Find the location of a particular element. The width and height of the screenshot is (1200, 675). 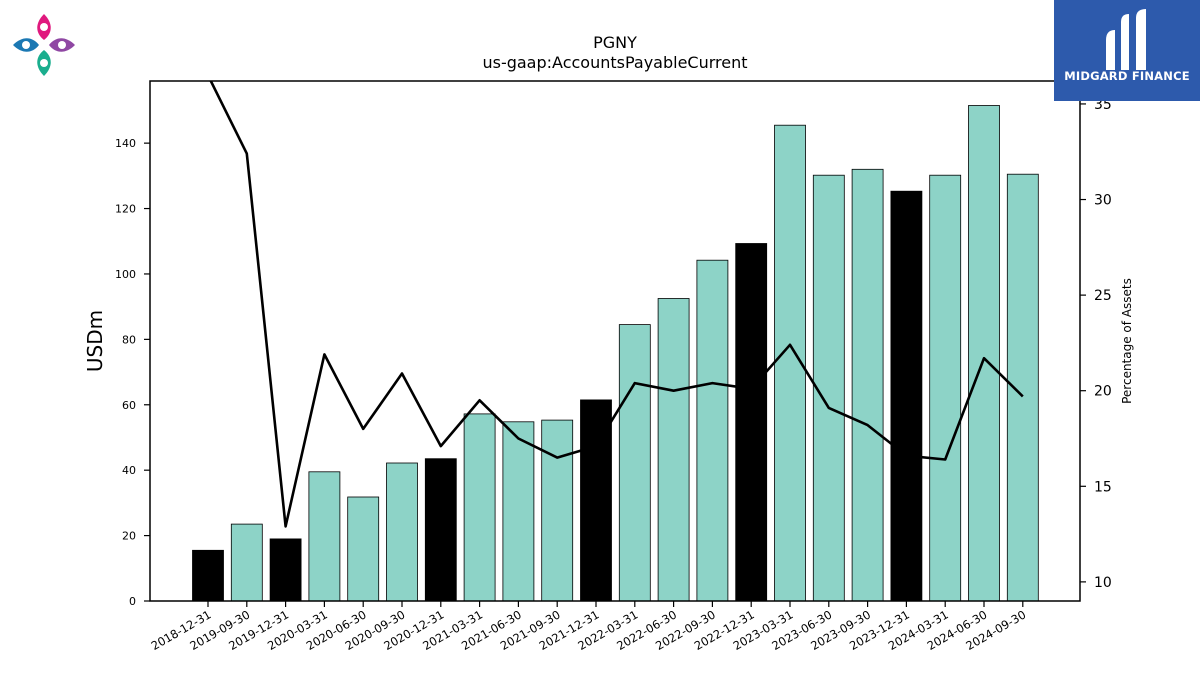

chart-subtitle: us-gaap:AccountsPayableCurrent is located at coordinates (615, 62).